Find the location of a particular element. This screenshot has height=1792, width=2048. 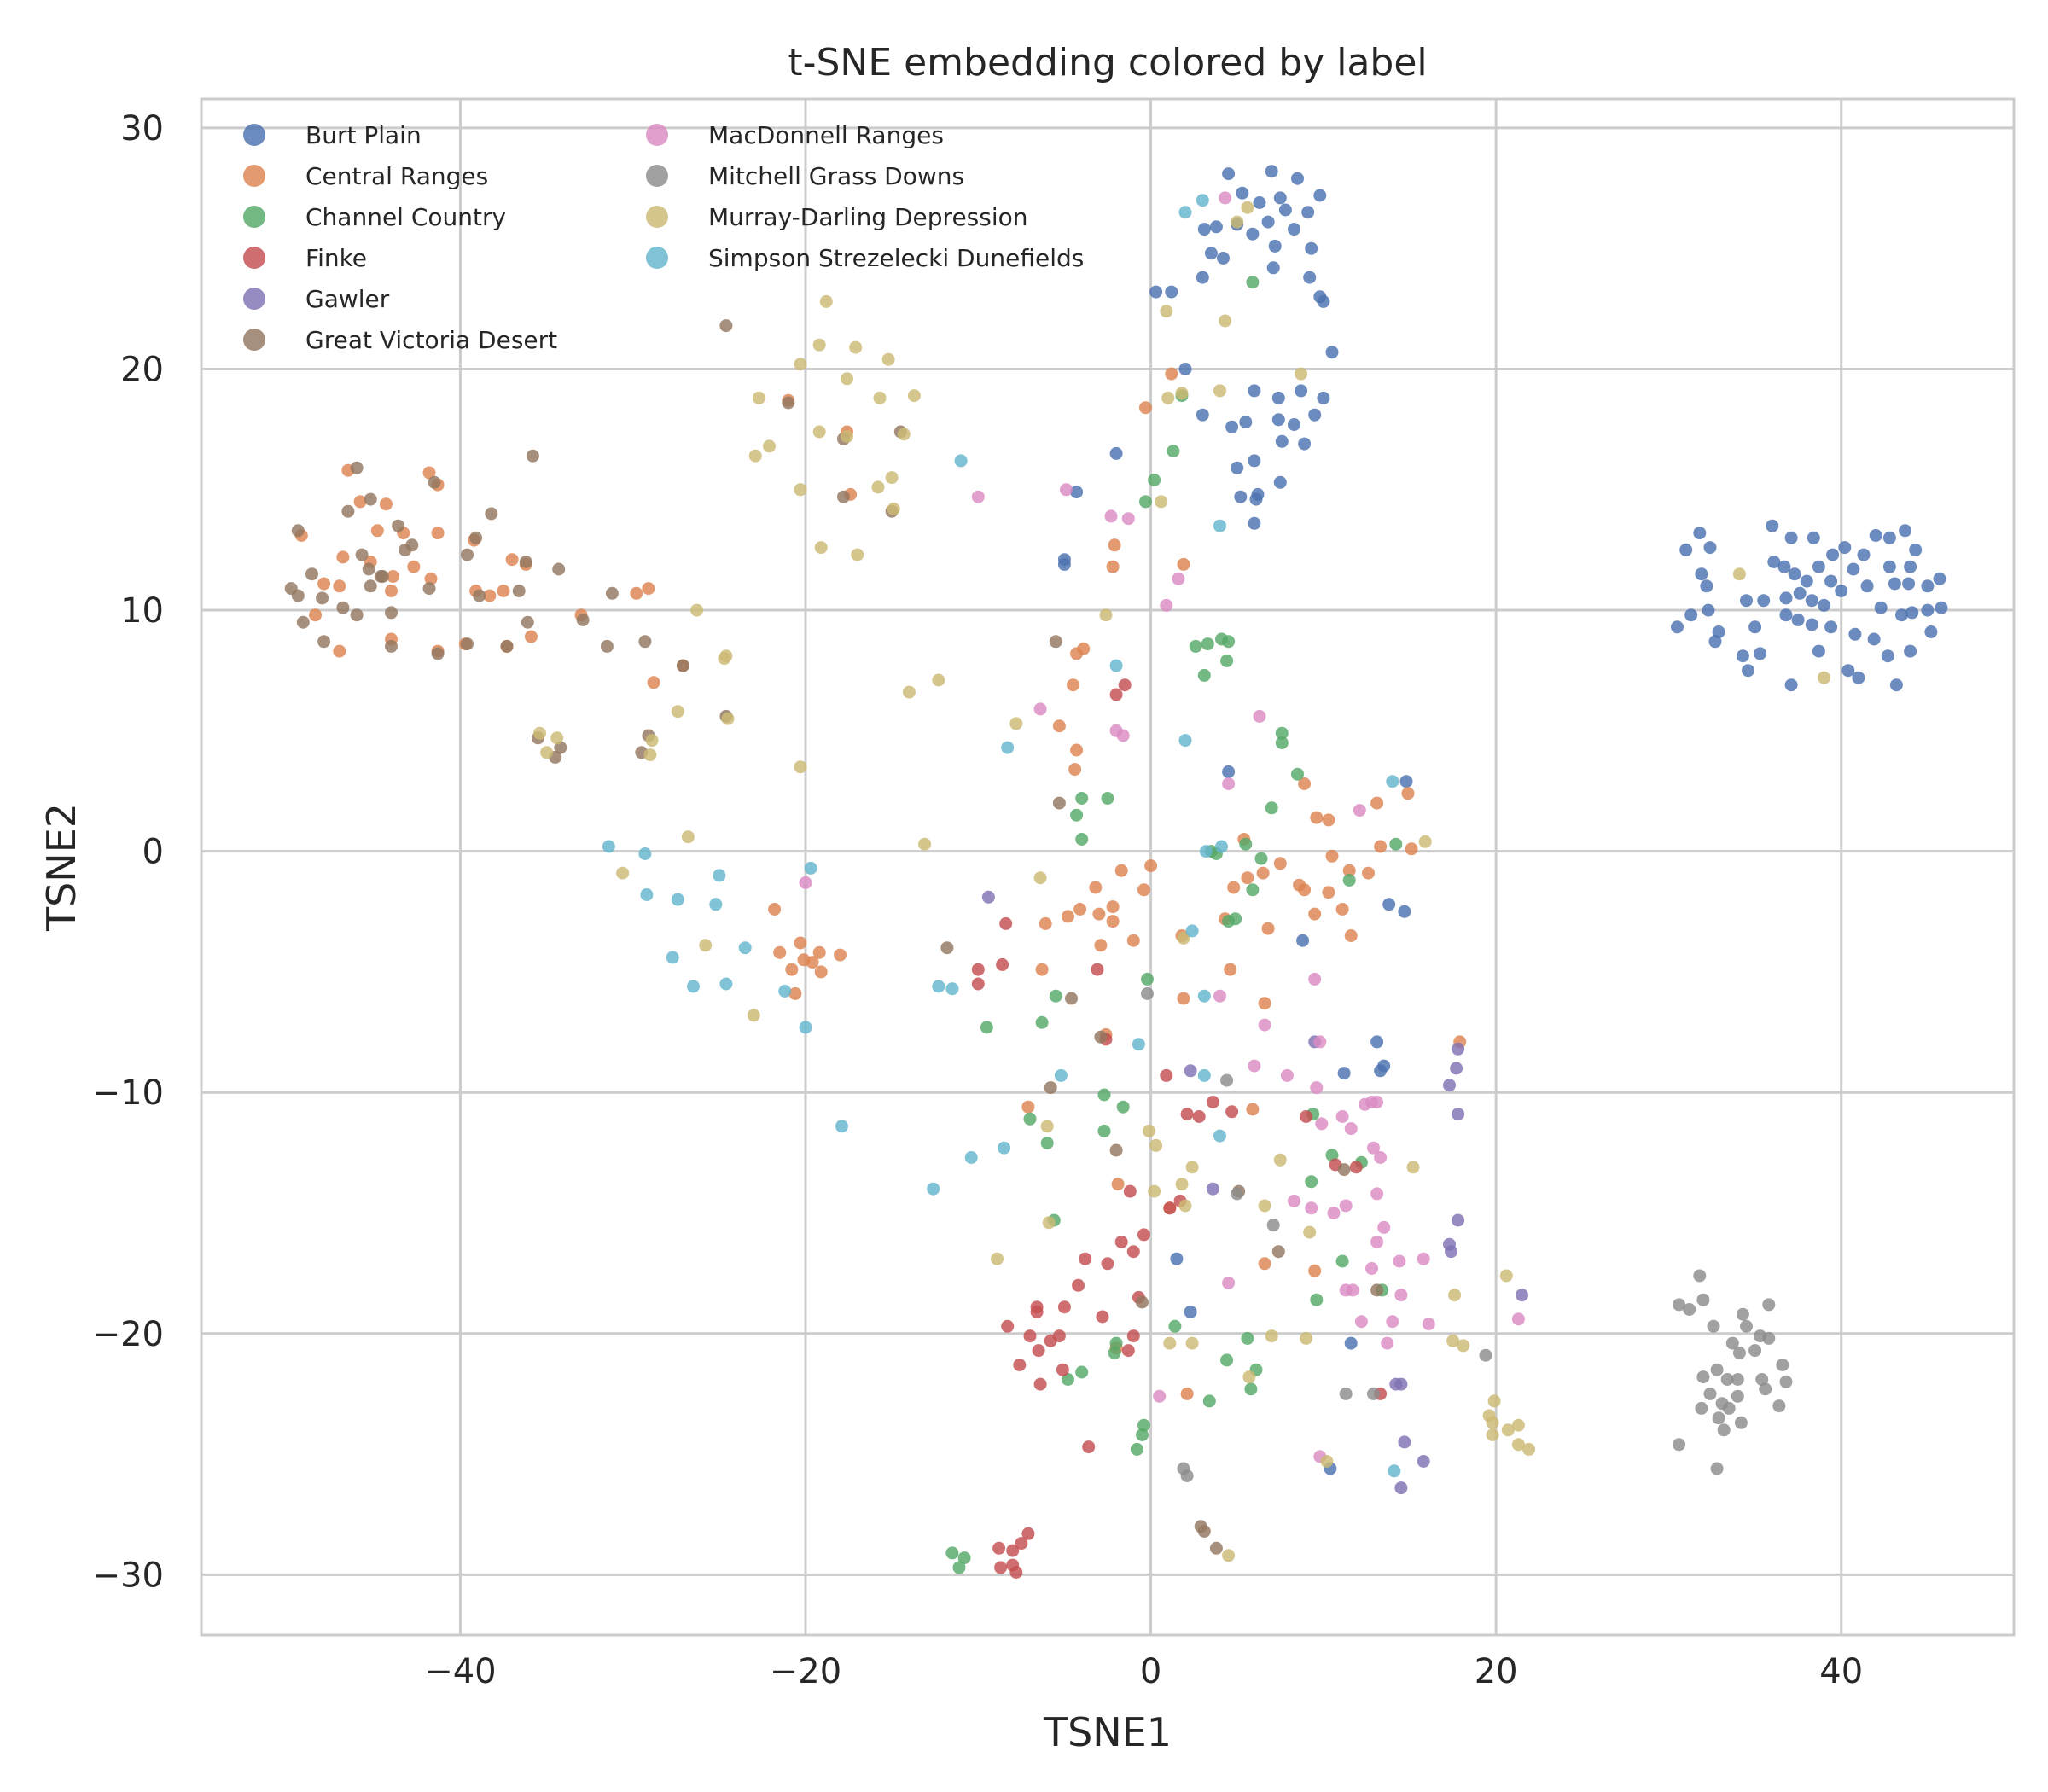

x-tick-label: 40 is located at coordinates (1841, 1671).